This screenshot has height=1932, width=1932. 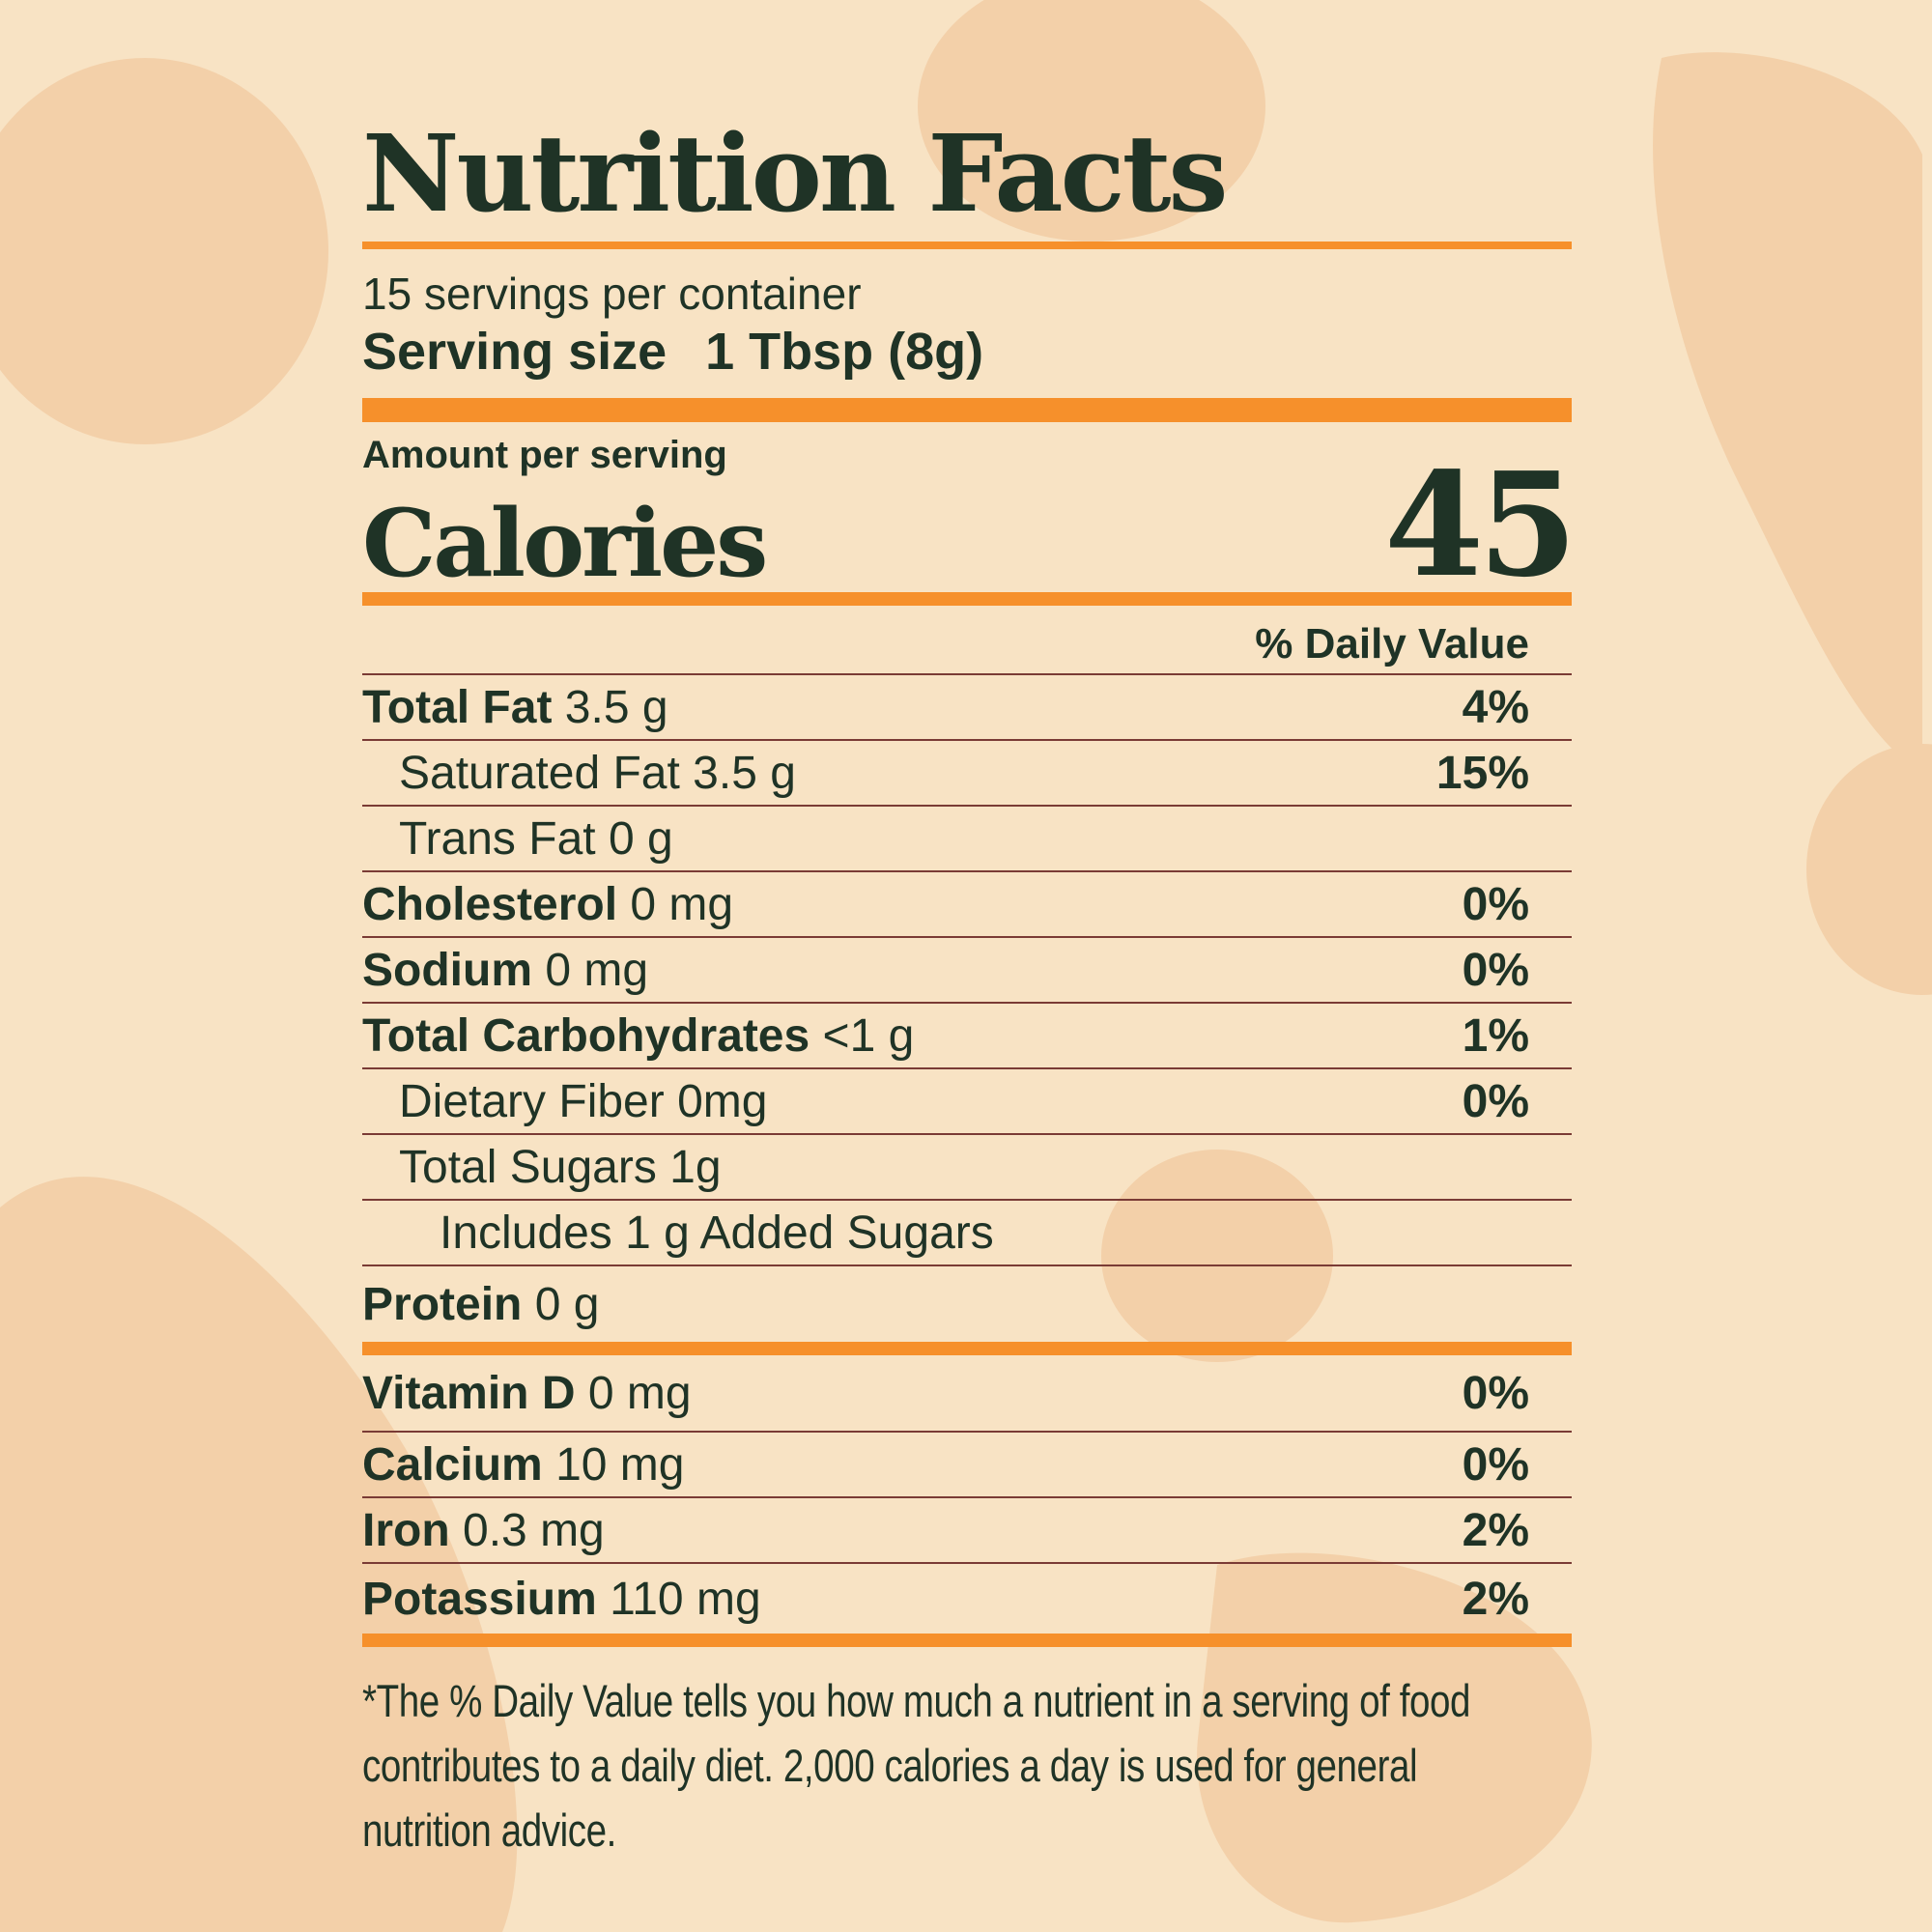 What do you see at coordinates (969, 525) in the screenshot?
I see `calories-row: Calories 45` at bounding box center [969, 525].